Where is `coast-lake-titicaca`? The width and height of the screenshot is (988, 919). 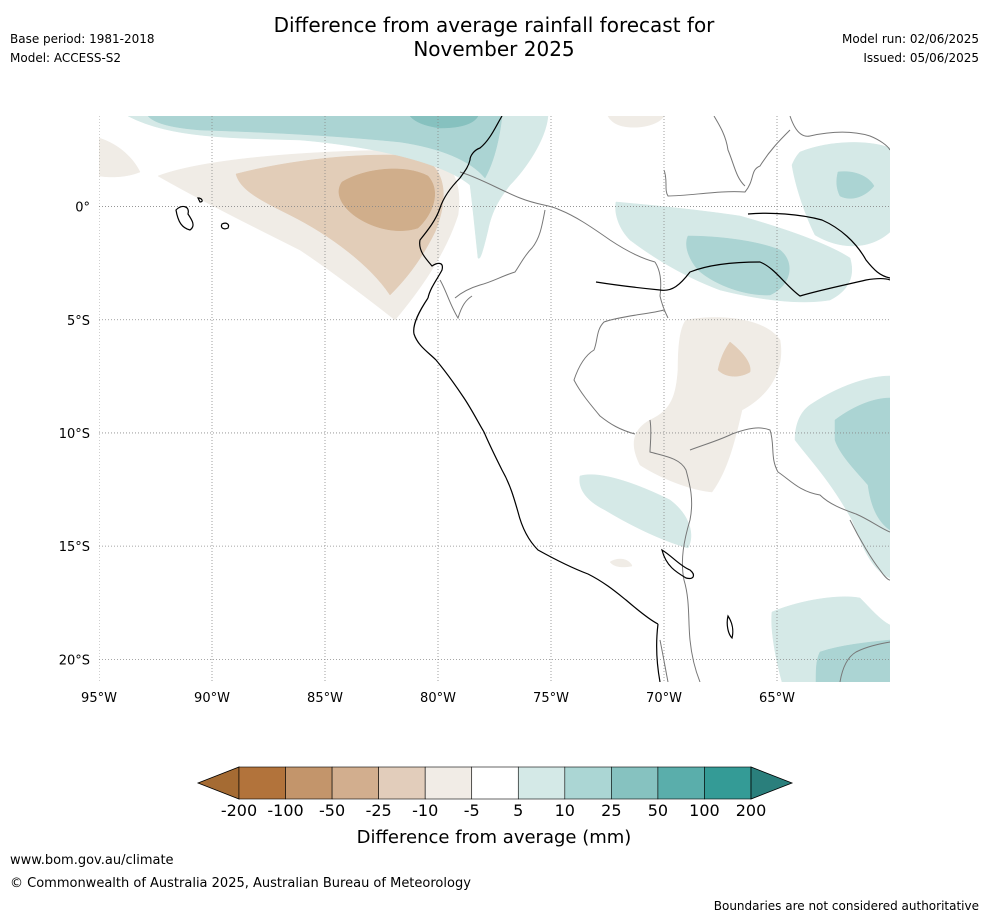
coast-lake-titicaca is located at coordinates (678, 564).